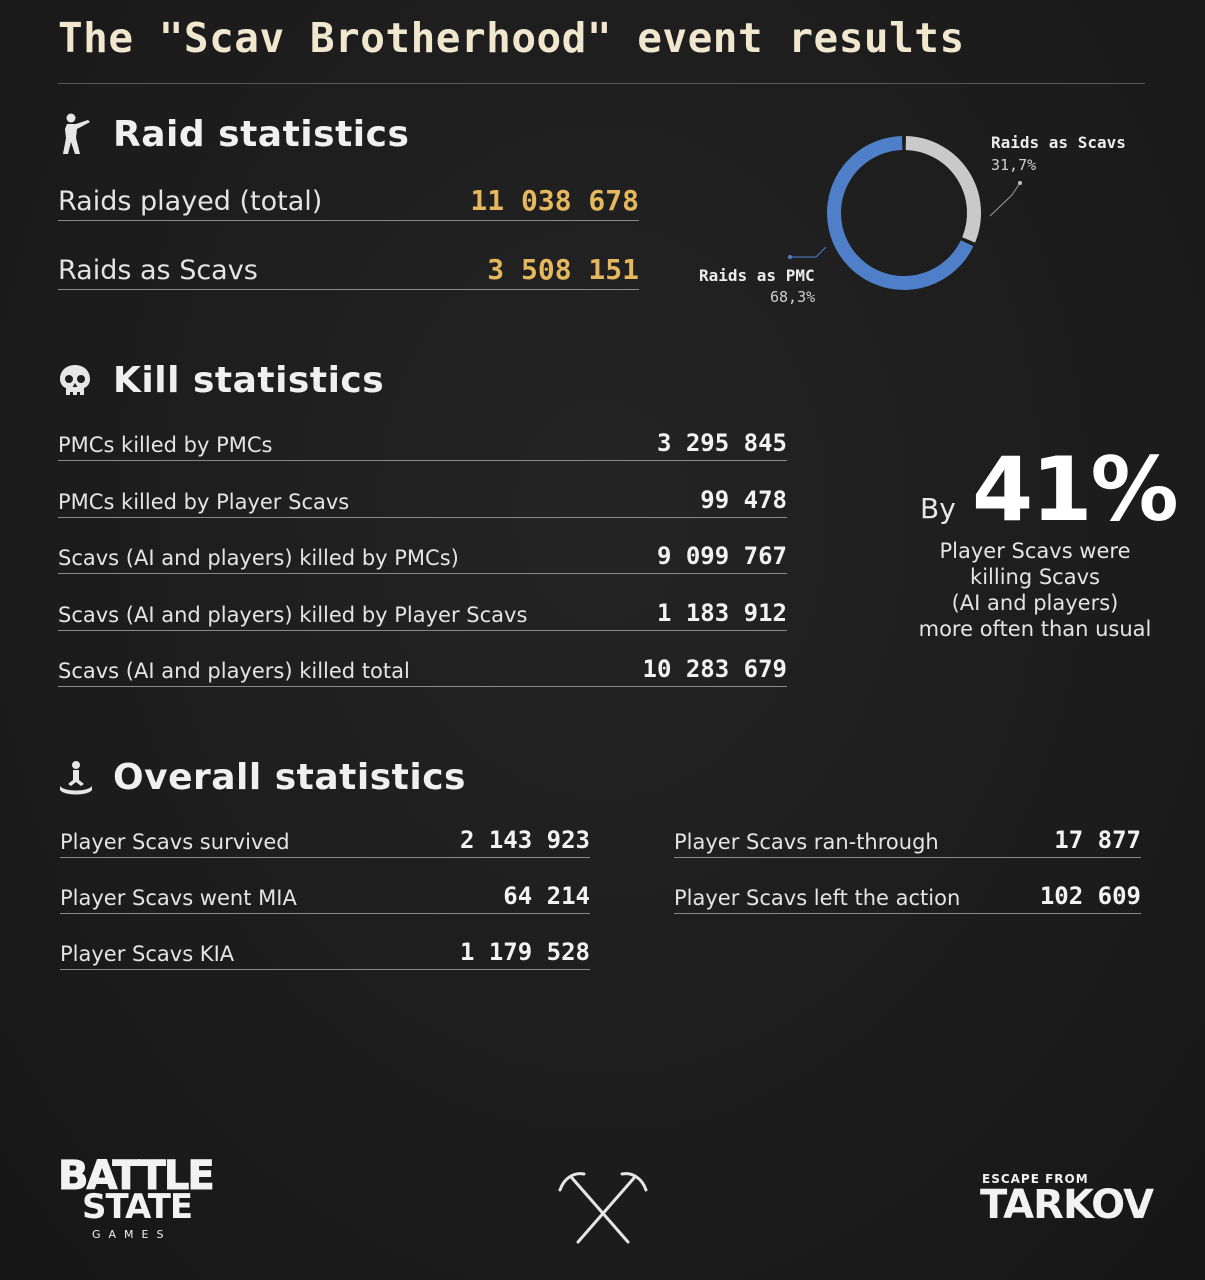 Image resolution: width=1205 pixels, height=1280 pixels. Describe the element at coordinates (511, 38) in the screenshot. I see `page-title: The "Scav Brotherhood" event results` at that location.